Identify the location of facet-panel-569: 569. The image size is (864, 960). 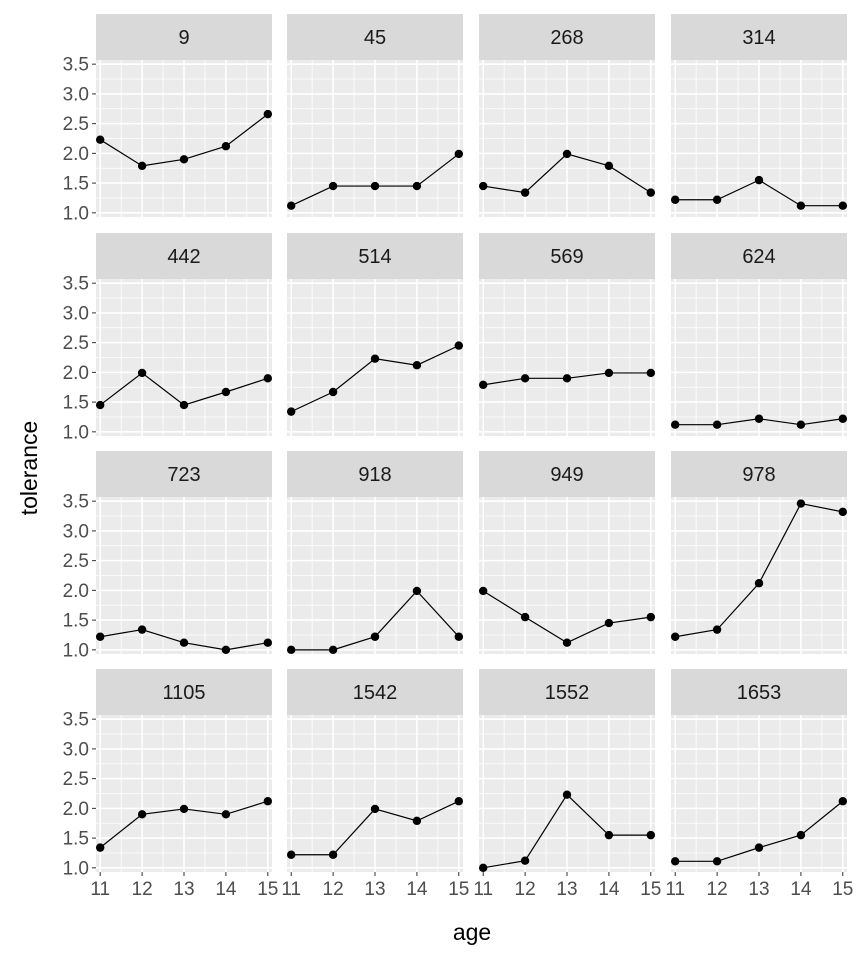
(567, 334).